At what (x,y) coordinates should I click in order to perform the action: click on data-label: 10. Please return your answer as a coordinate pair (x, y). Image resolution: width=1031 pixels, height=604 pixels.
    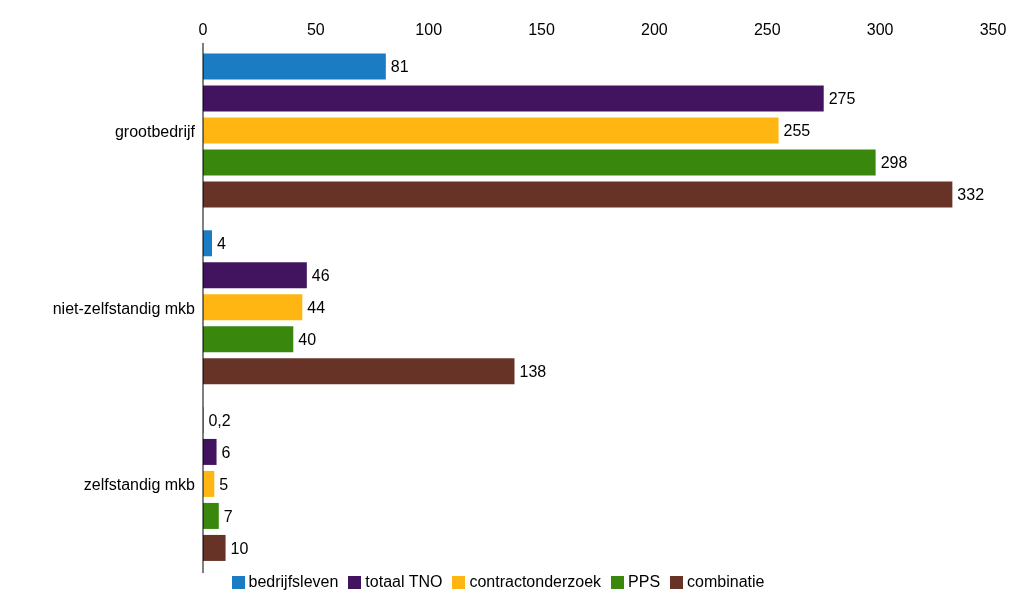
    Looking at the image, I should click on (239, 548).